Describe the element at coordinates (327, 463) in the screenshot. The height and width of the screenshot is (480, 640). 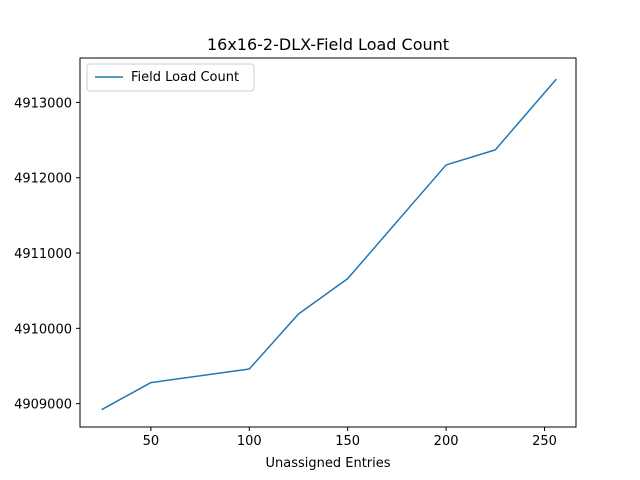
I see `x-axis-label: Unassigned Entries` at that location.